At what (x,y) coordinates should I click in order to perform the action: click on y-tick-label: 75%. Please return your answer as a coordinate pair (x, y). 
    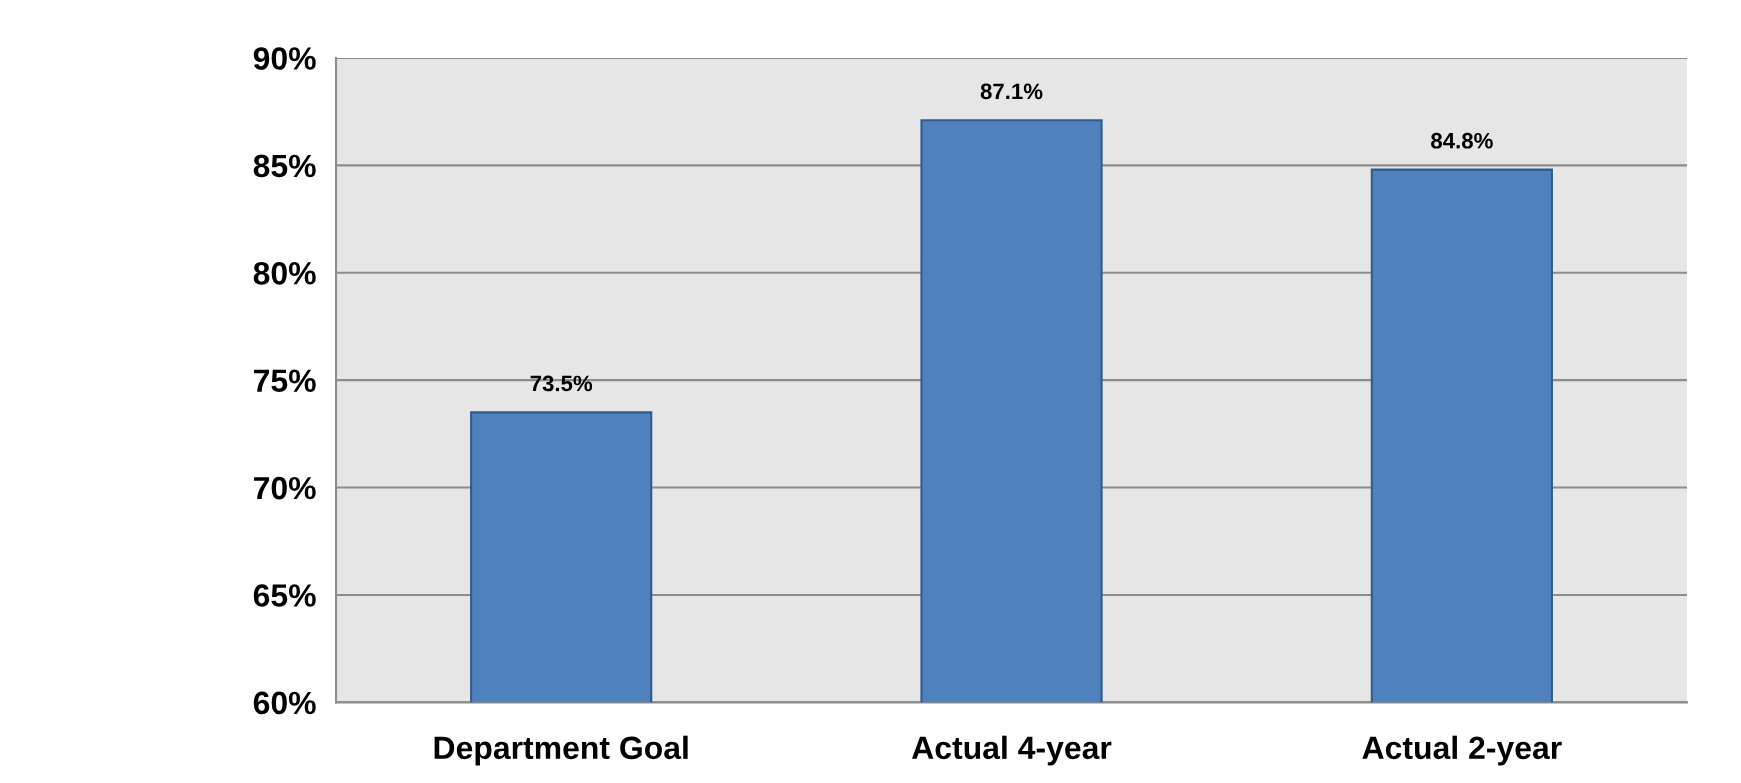
    Looking at the image, I should click on (285, 381).